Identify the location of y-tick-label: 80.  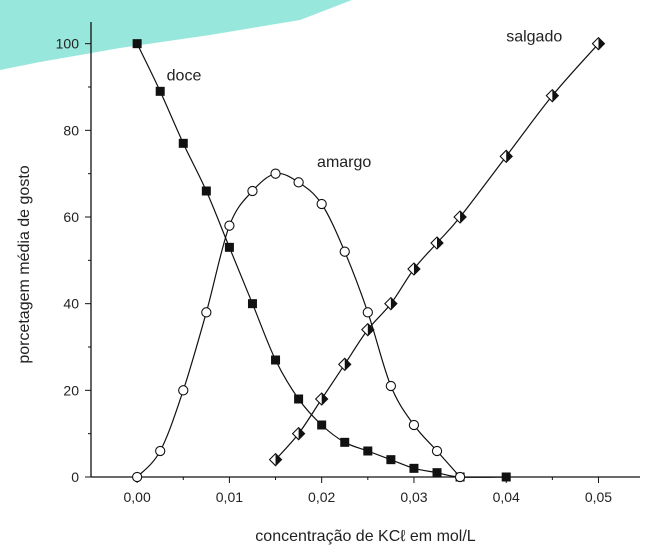
(71, 130).